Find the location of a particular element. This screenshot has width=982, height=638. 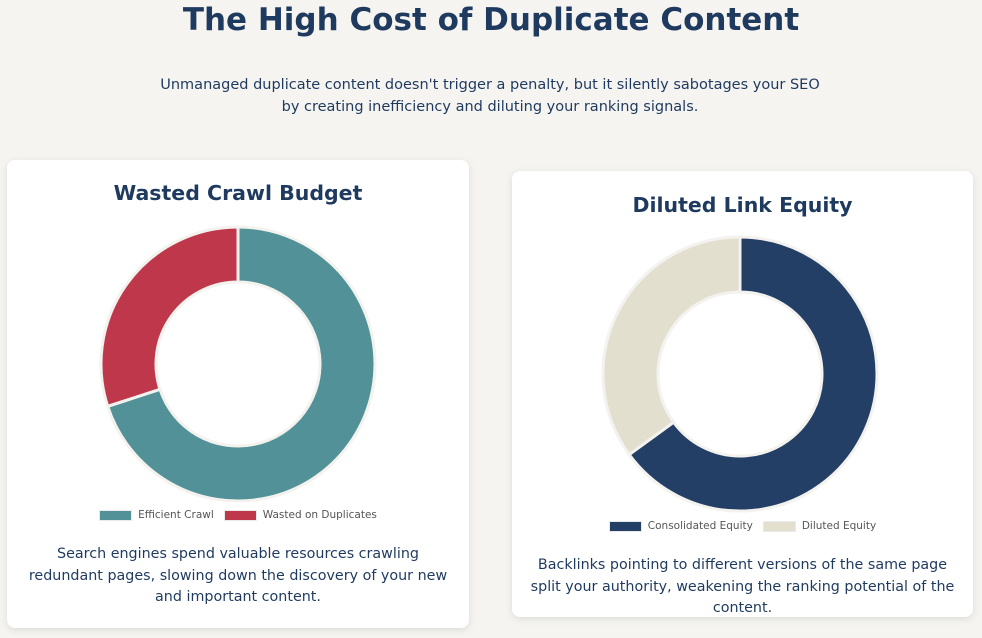

legend-item-efficient-crawl: Efficient Crawl is located at coordinates (156, 515).